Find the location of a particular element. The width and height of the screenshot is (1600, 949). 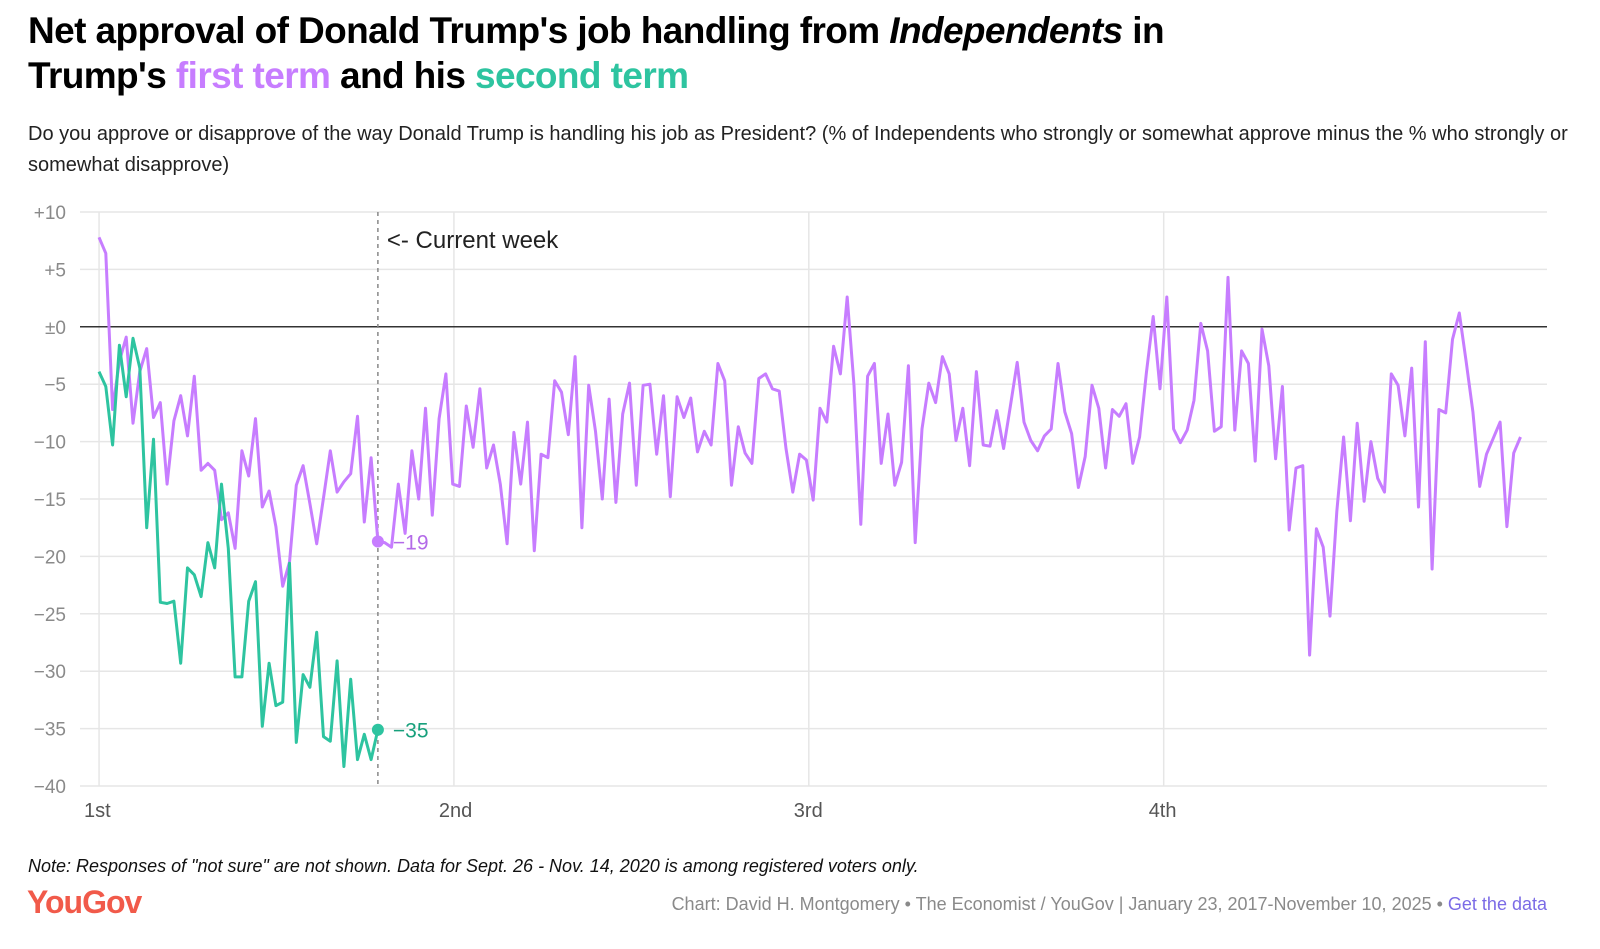

y-tick-label: −35 is located at coordinates (50, 730).